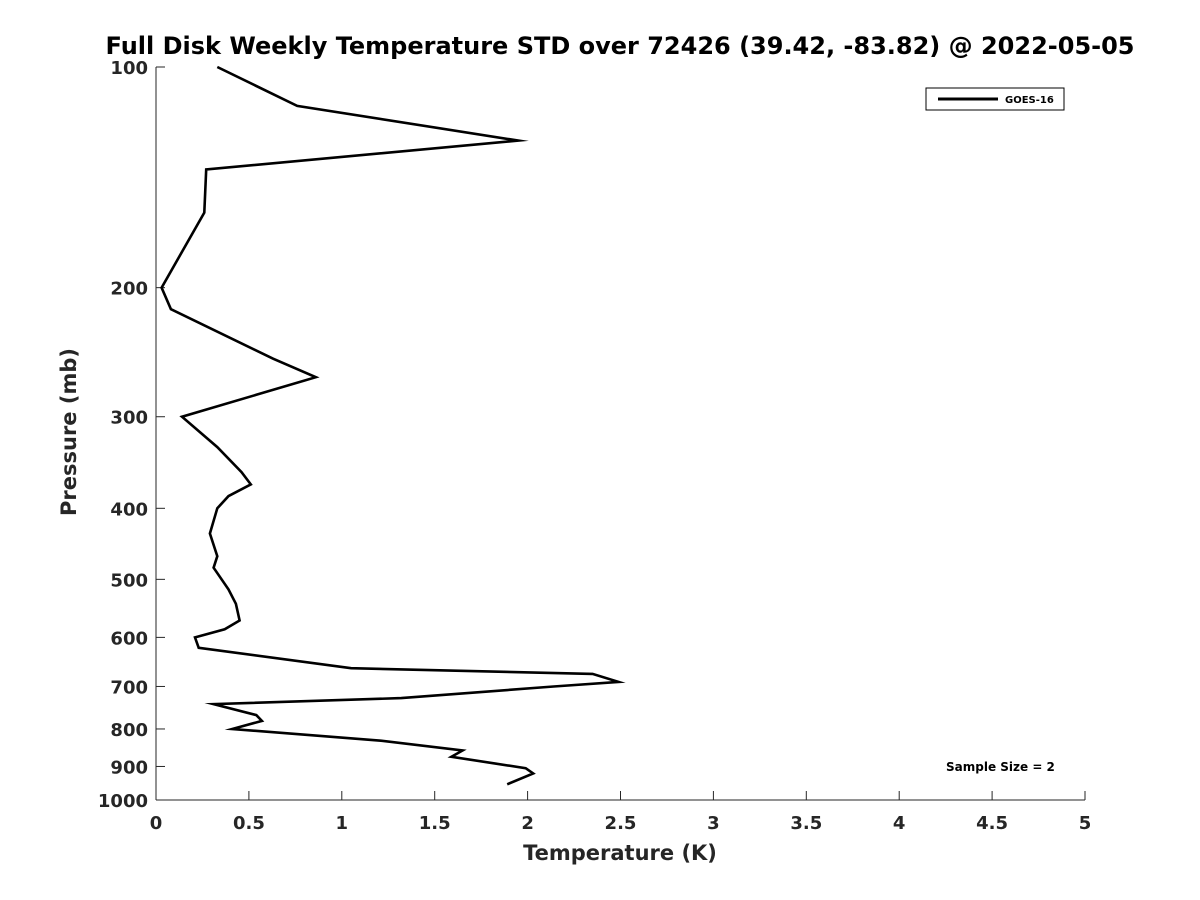 The height and width of the screenshot is (900, 1200). What do you see at coordinates (129, 418) in the screenshot?
I see `y-tick-label: 300` at bounding box center [129, 418].